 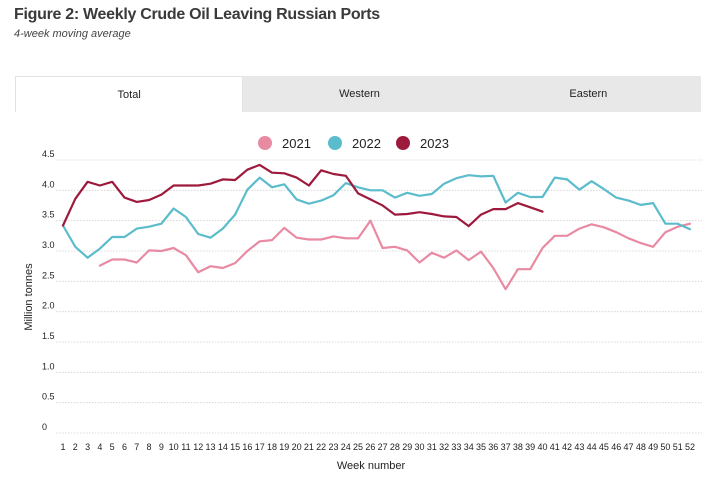 What do you see at coordinates (456, 447) in the screenshot?
I see `x-tick-label: 33` at bounding box center [456, 447].